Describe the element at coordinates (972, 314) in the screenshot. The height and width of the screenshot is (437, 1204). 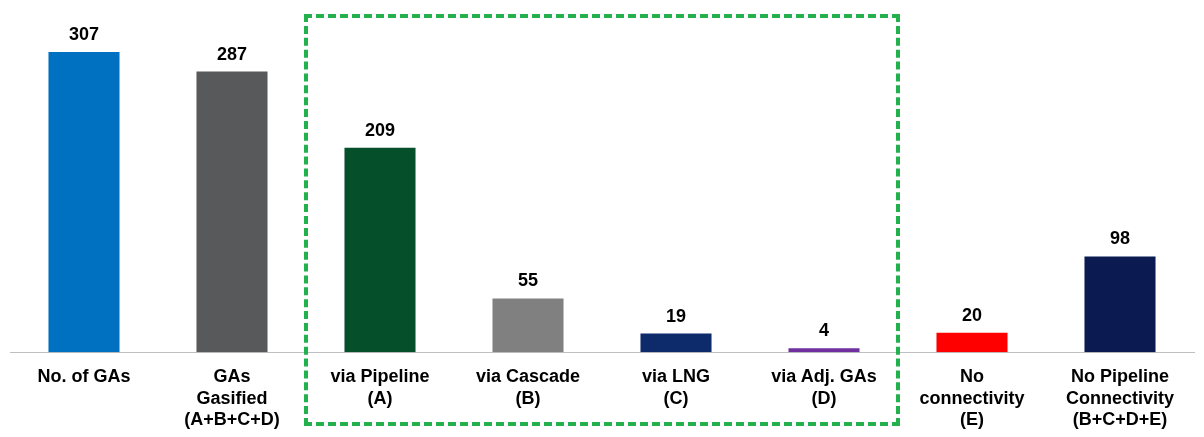
I see `data-label: 20` at that location.